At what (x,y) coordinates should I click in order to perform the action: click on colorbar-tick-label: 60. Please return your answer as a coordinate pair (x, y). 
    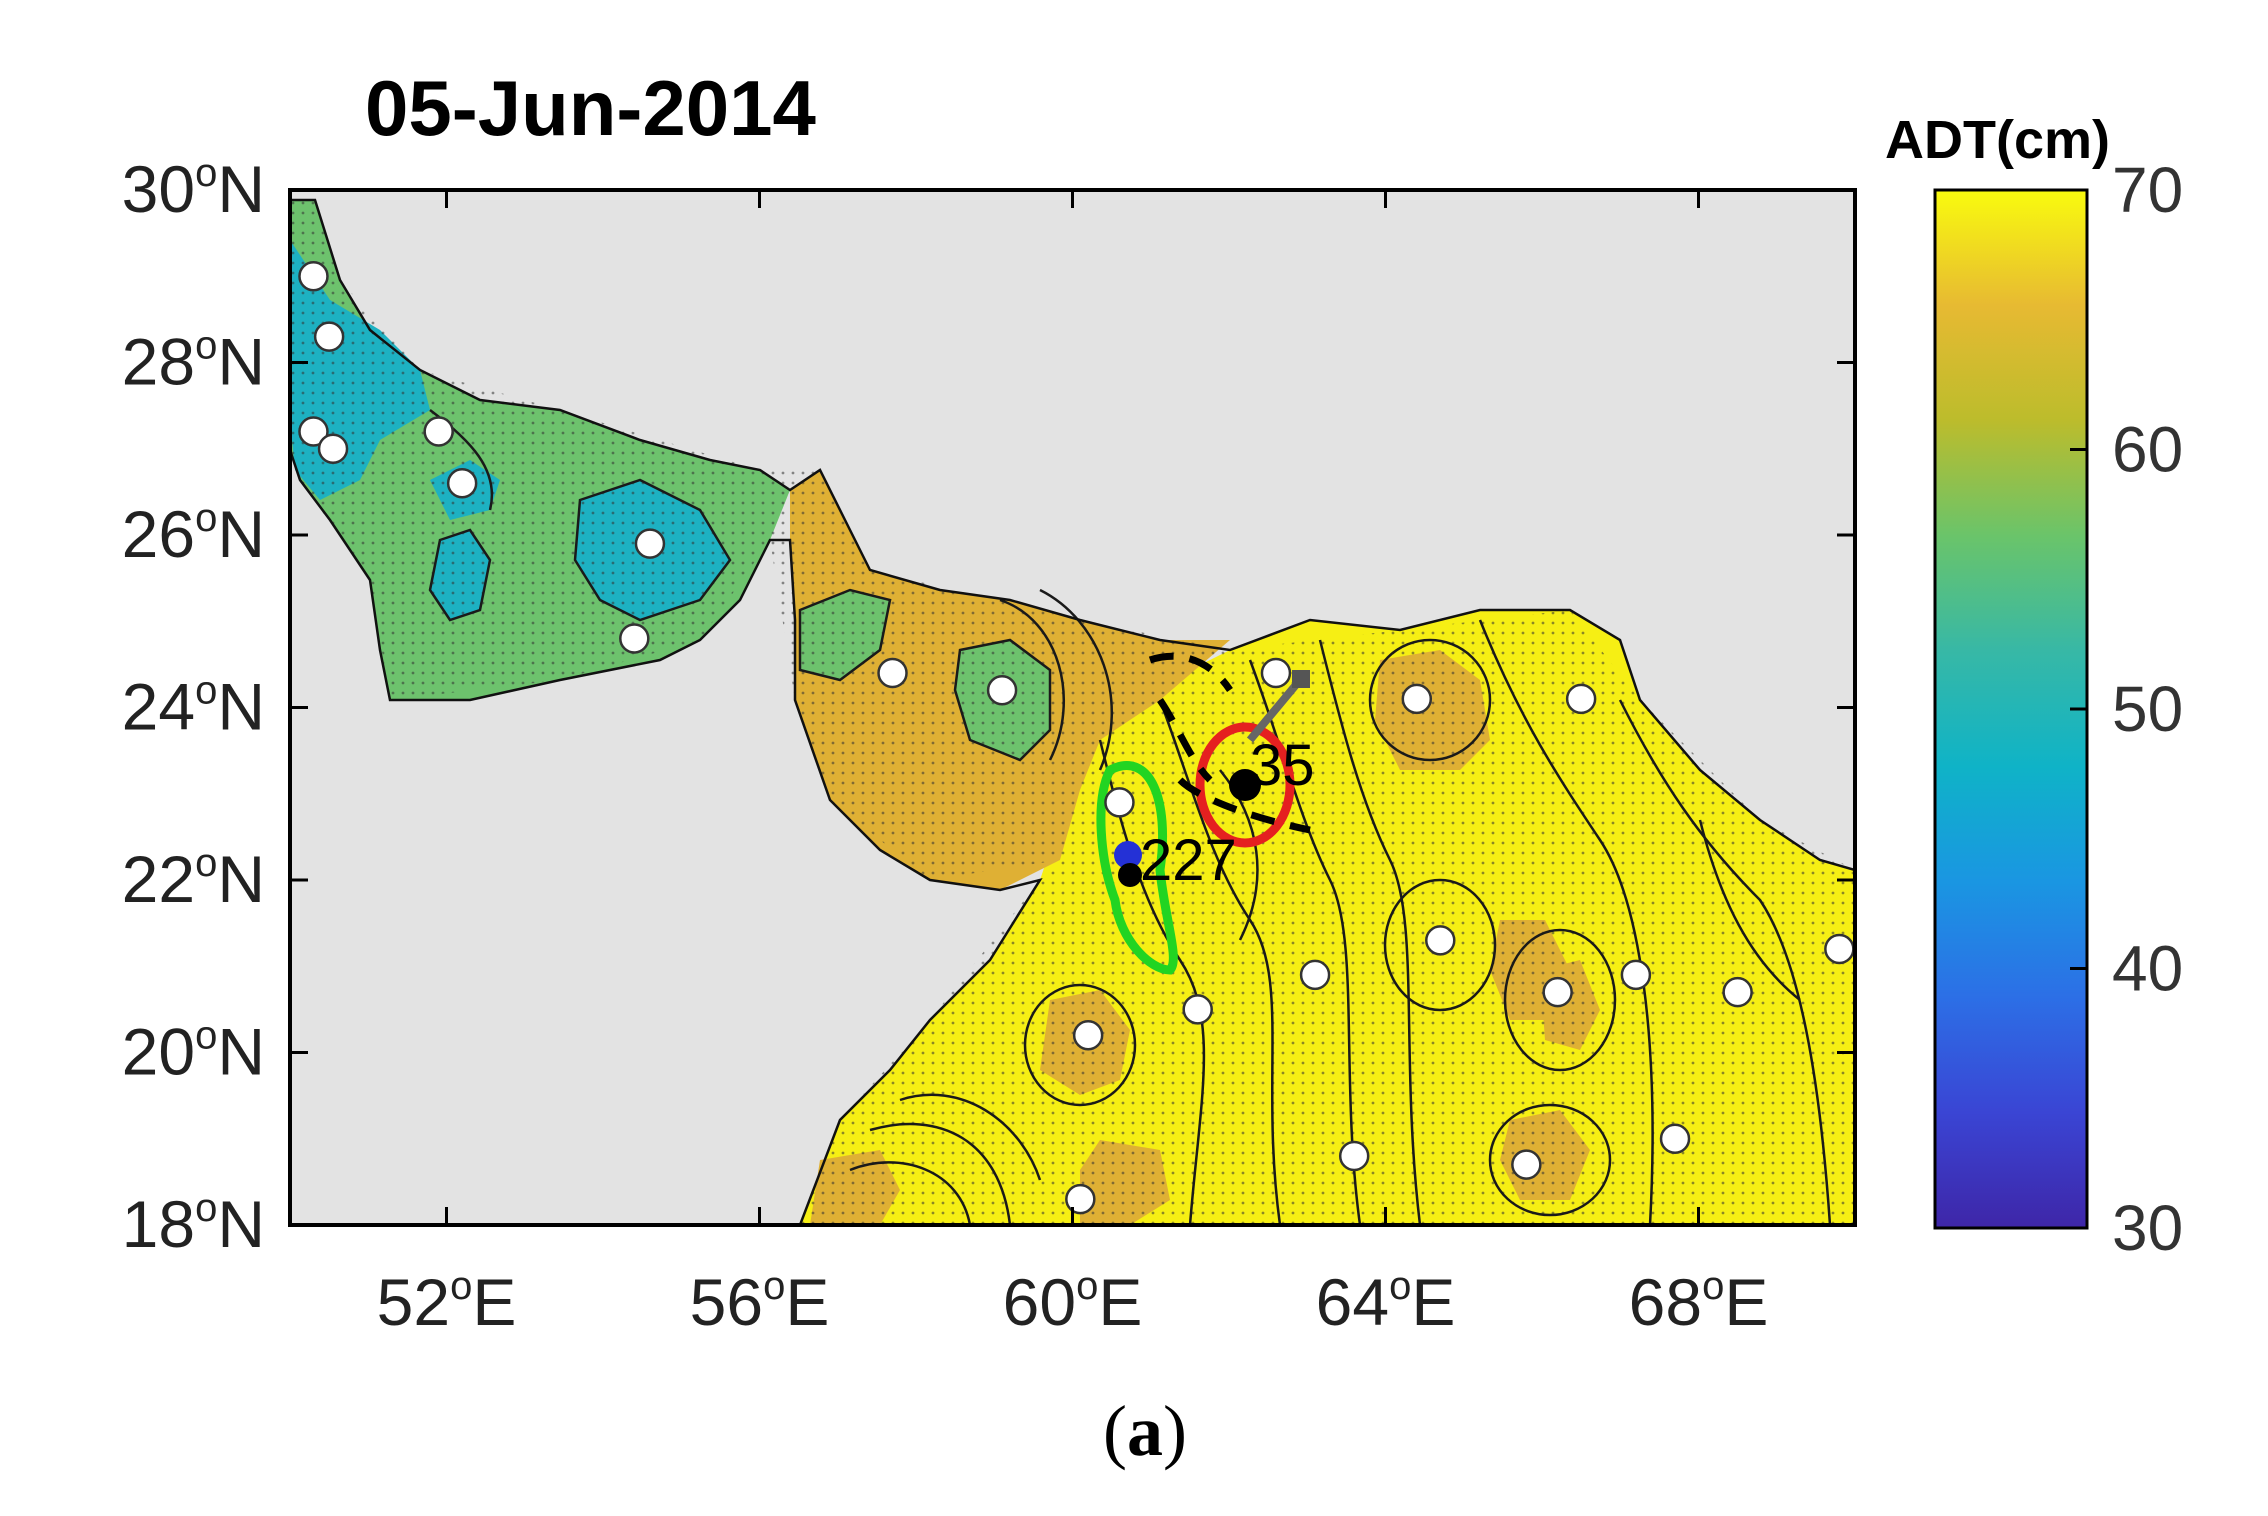
    Looking at the image, I should click on (2147, 450).